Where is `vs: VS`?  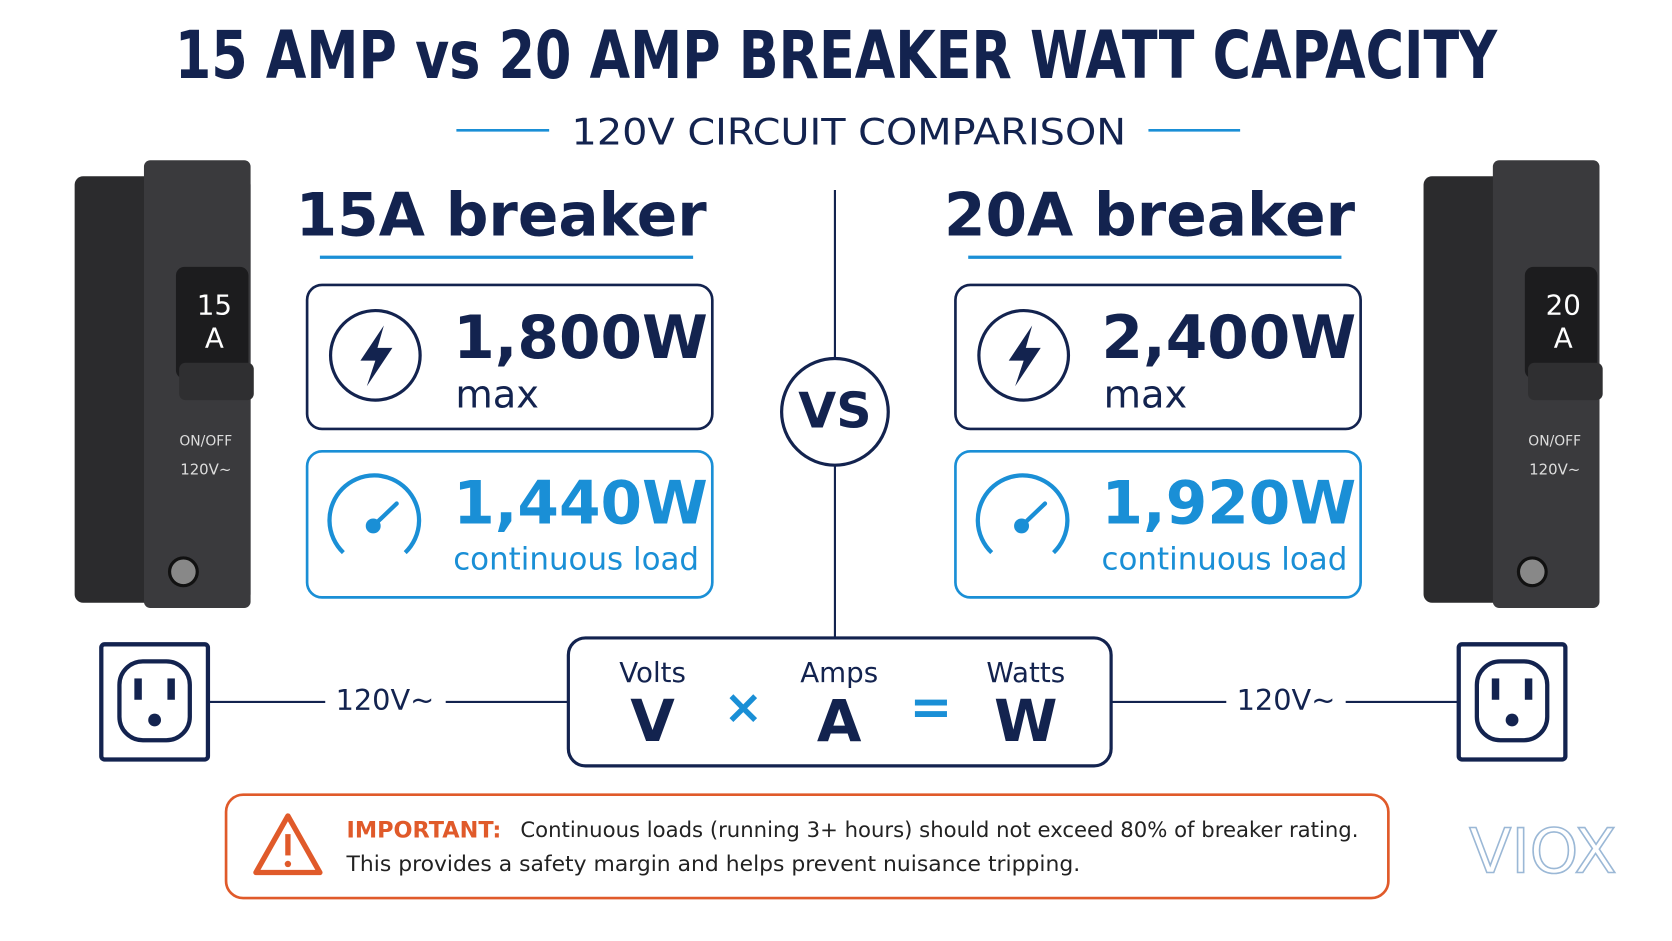 vs: VS is located at coordinates (834, 410).